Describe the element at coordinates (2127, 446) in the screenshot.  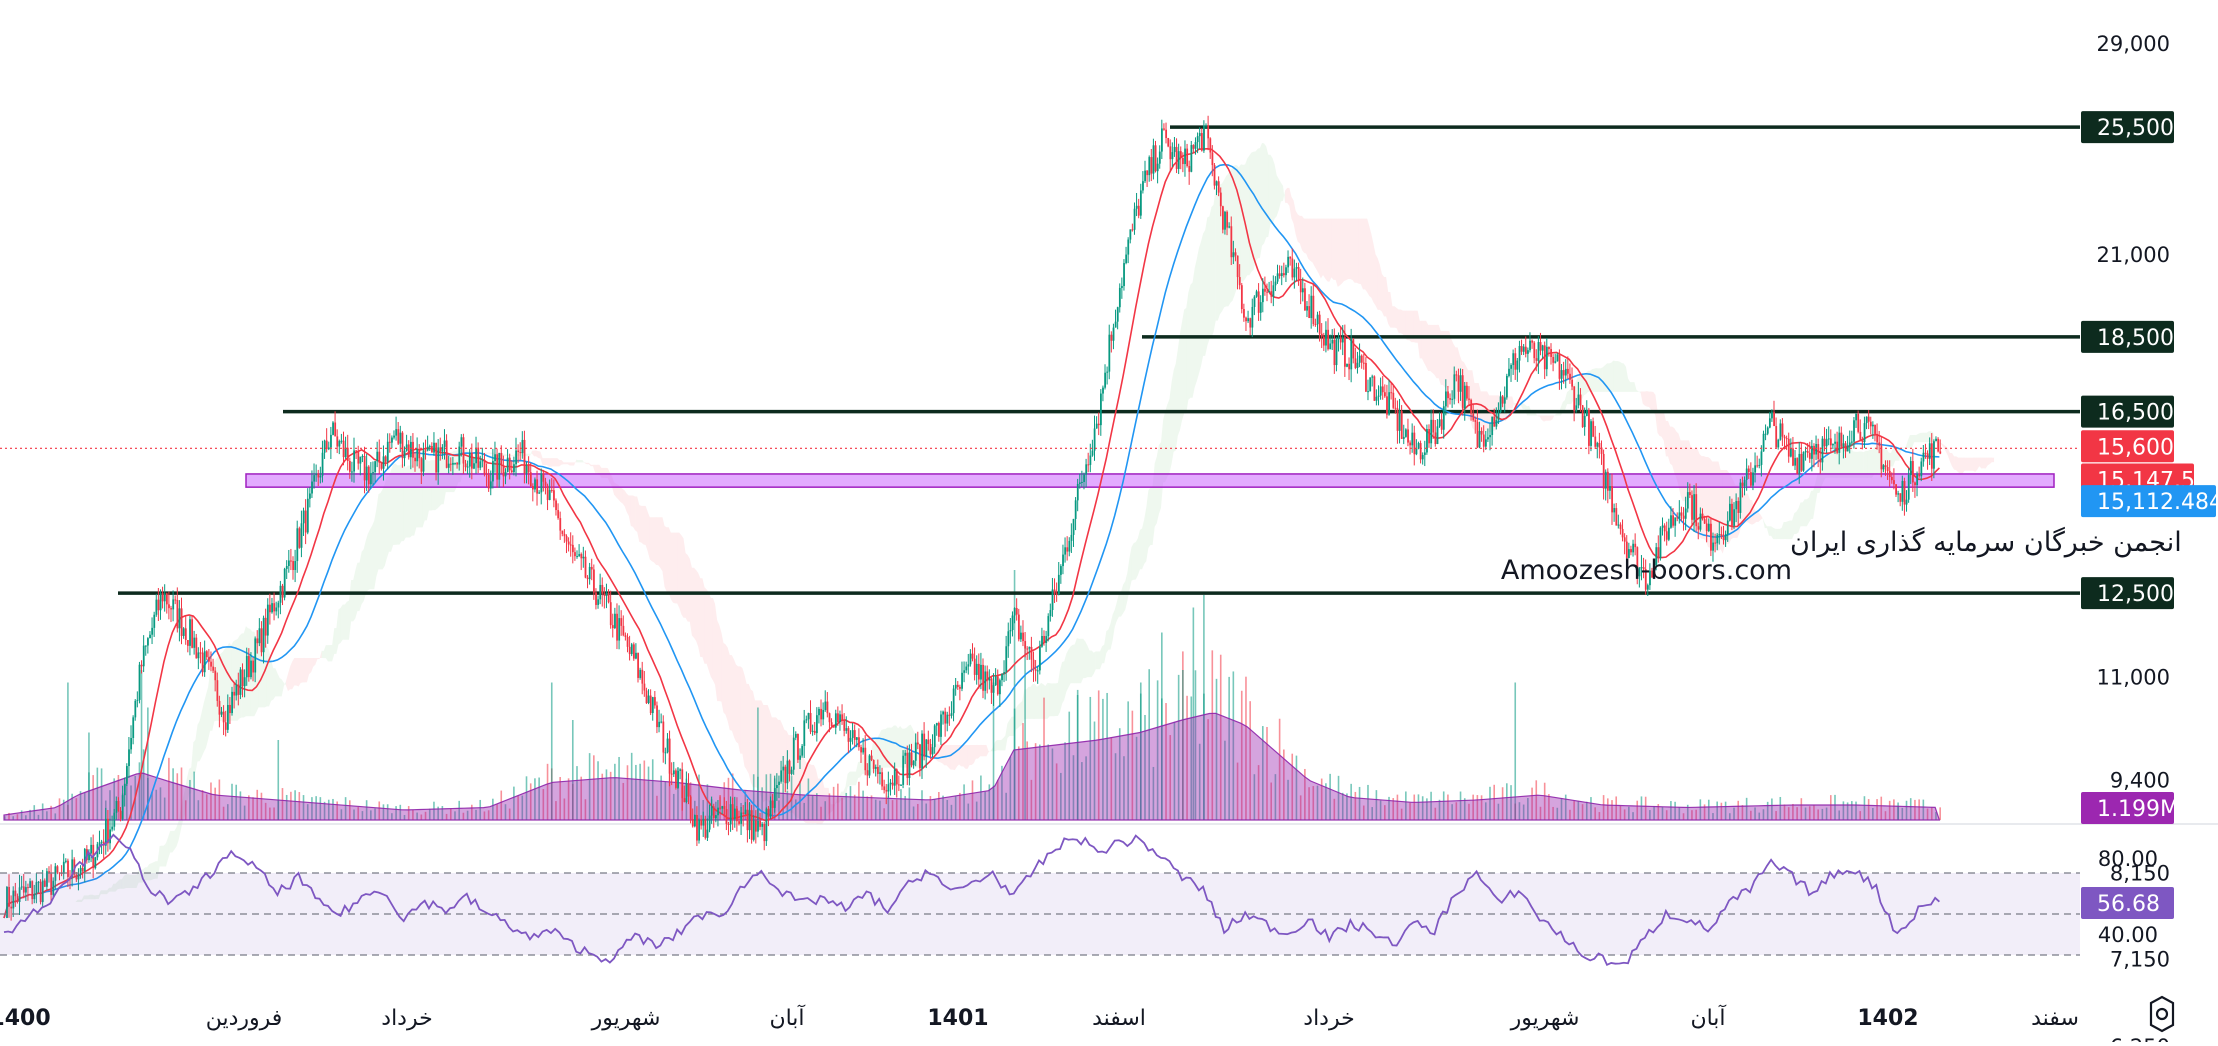
I see `last-price-badge: 15,600` at that location.